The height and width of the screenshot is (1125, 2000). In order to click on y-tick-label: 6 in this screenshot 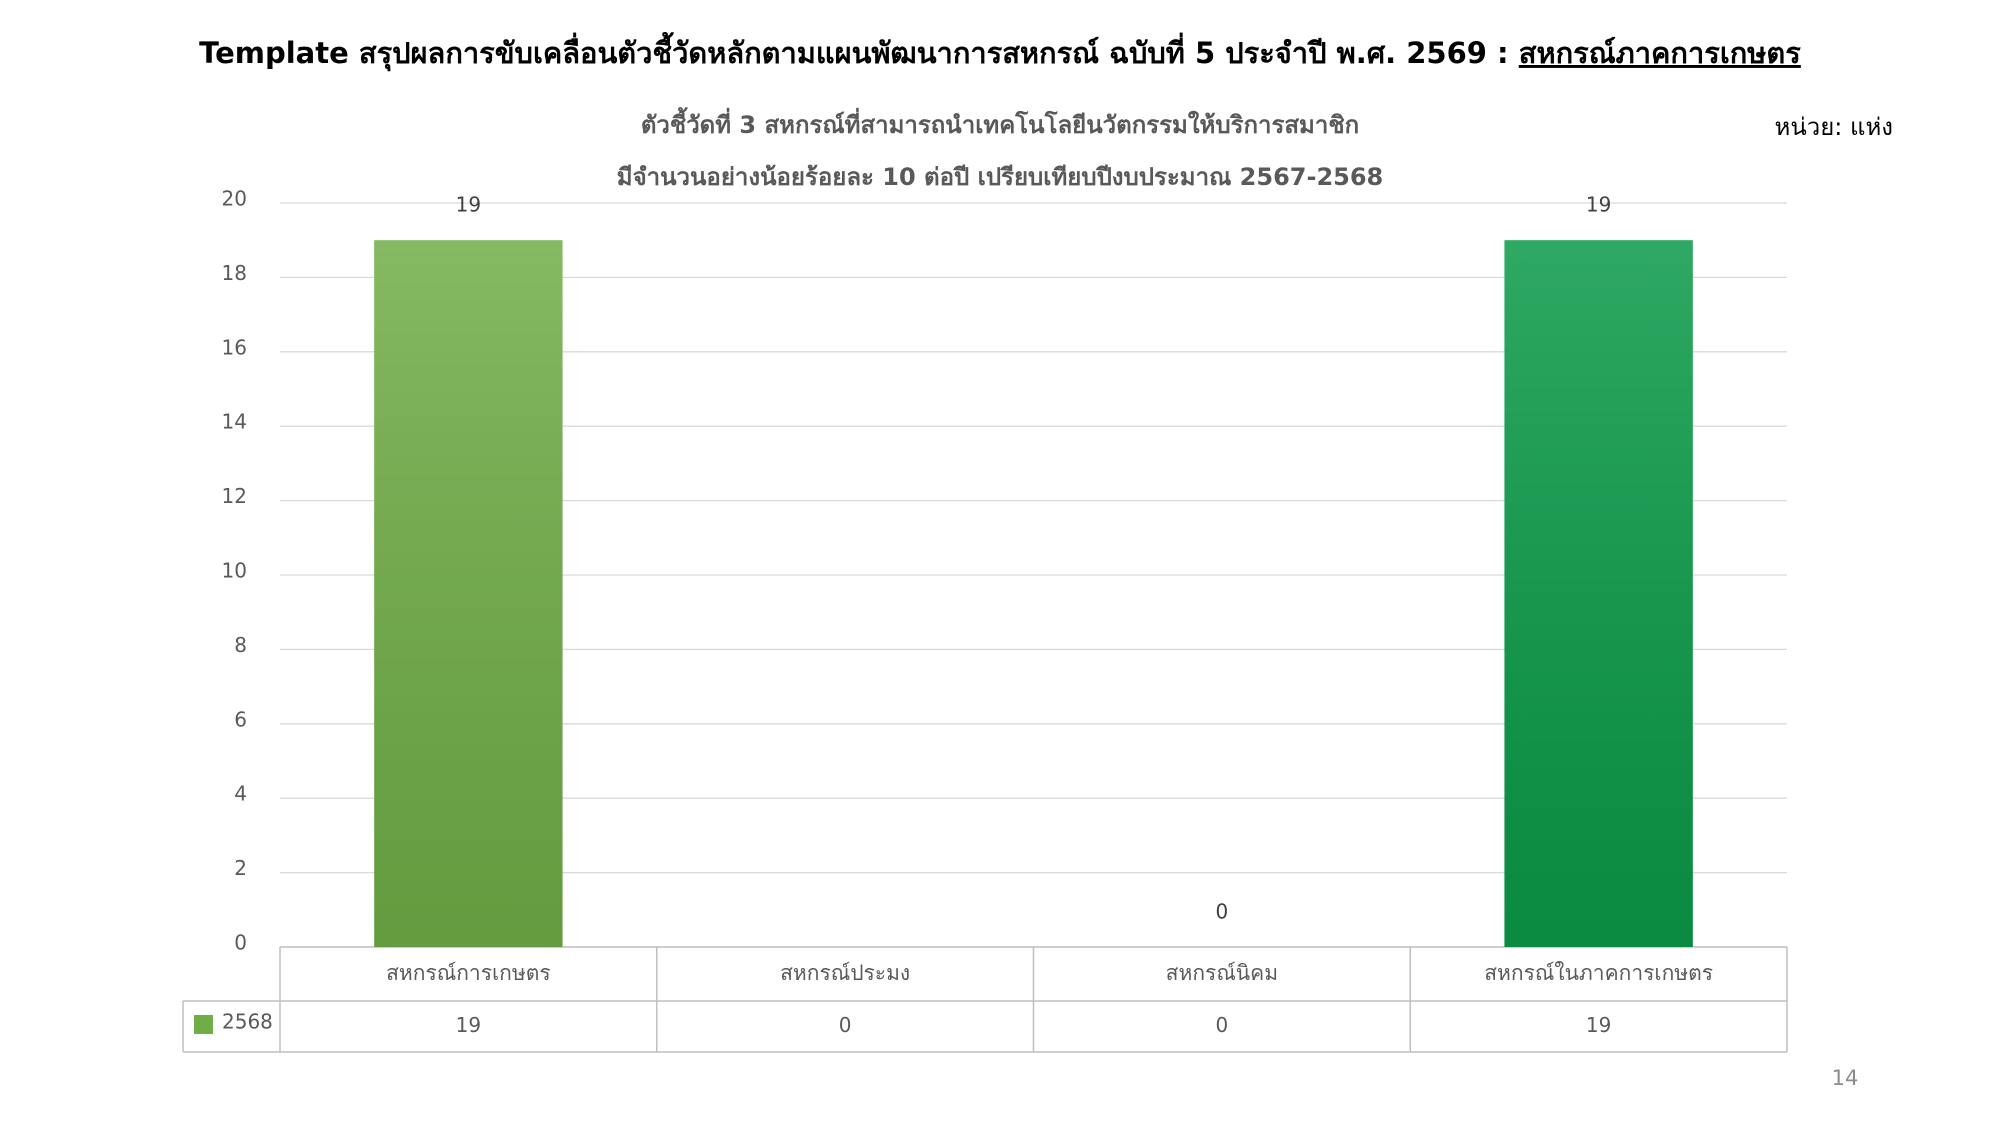, I will do `click(240, 719)`.